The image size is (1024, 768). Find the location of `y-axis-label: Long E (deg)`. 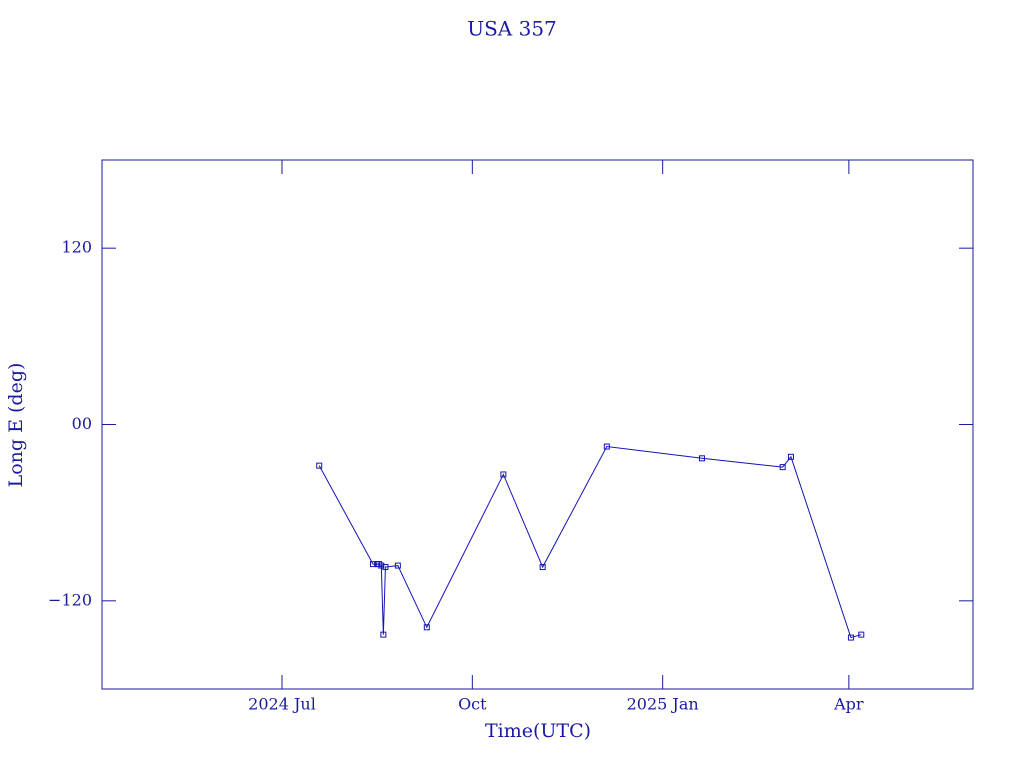

y-axis-label: Long E (deg) is located at coordinates (16, 425).